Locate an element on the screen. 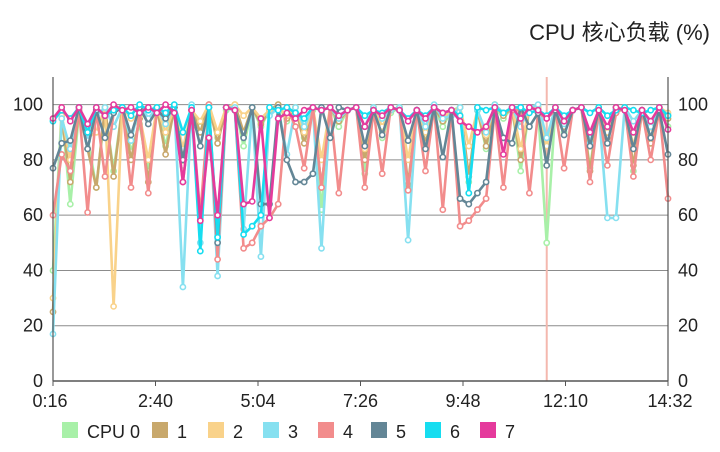 This screenshot has height=452, width=720. y-tick-left-20: 20 is located at coordinates (33, 326).